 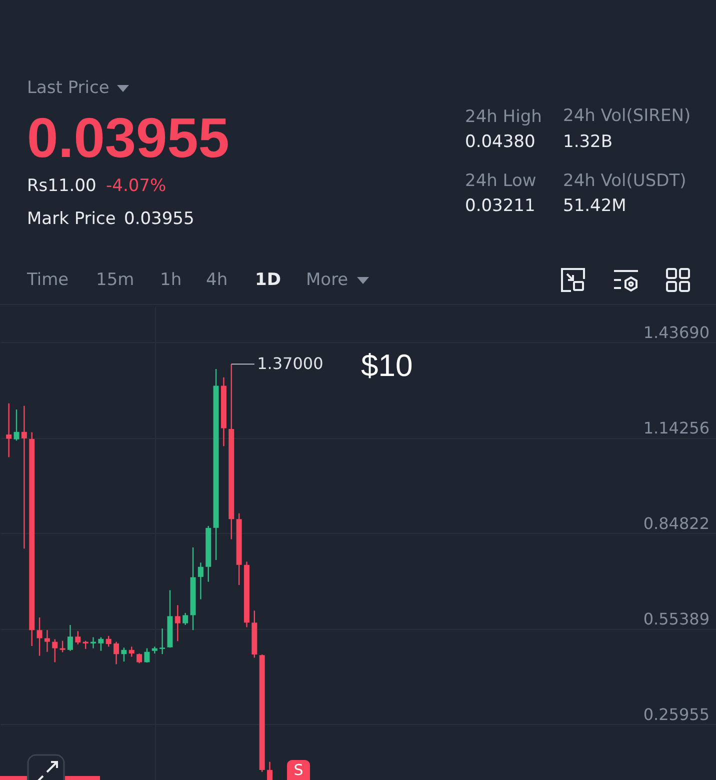 What do you see at coordinates (217, 280) in the screenshot?
I see `text: 4h` at bounding box center [217, 280].